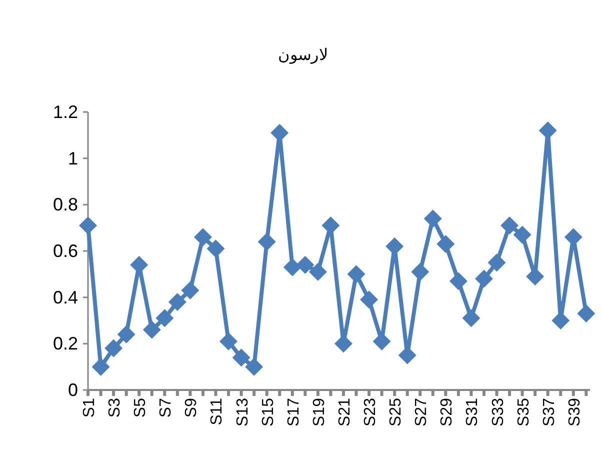 The image size is (602, 454). What do you see at coordinates (396, 412) in the screenshot?
I see `x-tick-label: S25` at bounding box center [396, 412].